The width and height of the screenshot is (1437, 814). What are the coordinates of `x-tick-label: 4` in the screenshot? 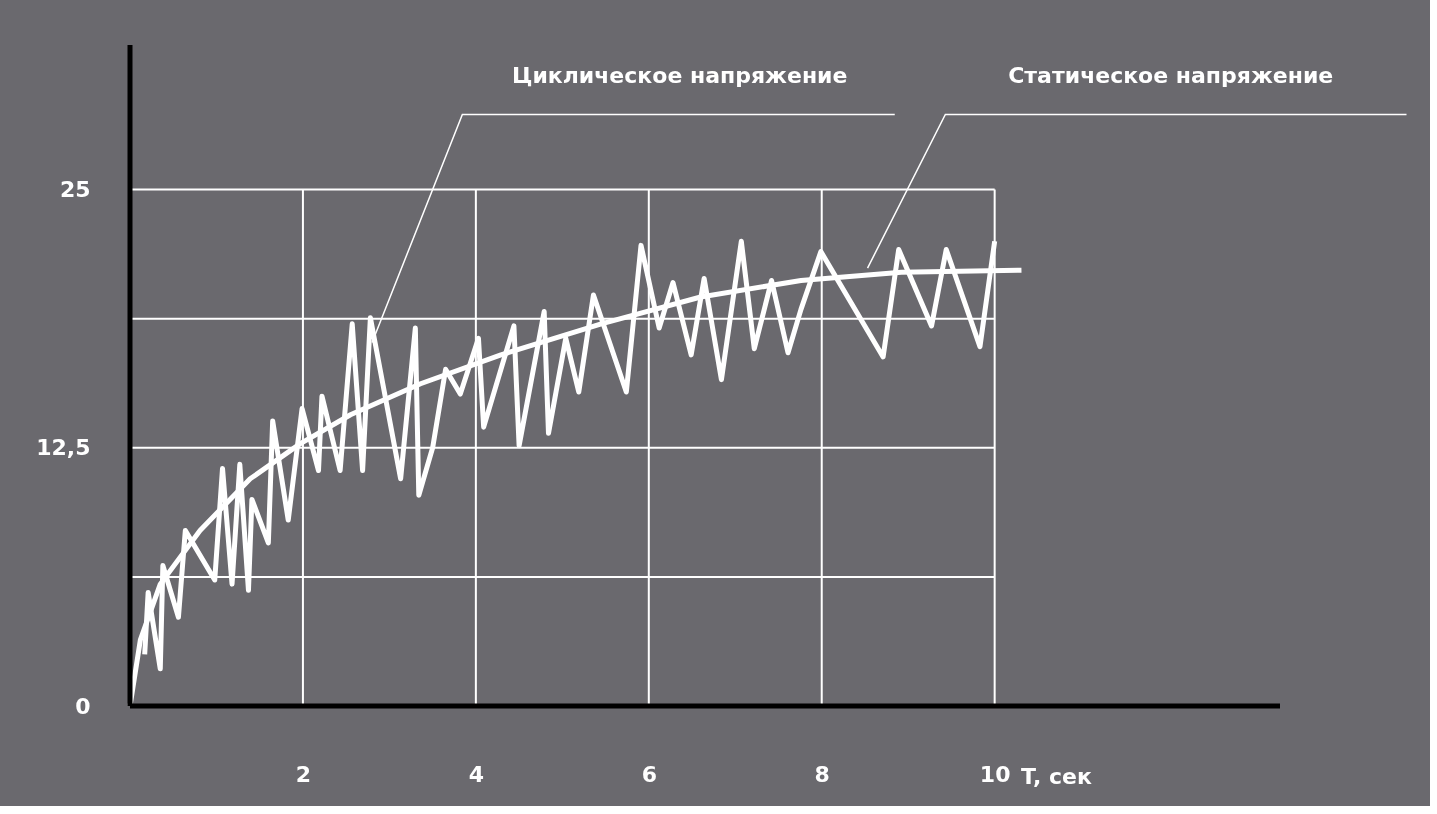 It's located at (476, 774).